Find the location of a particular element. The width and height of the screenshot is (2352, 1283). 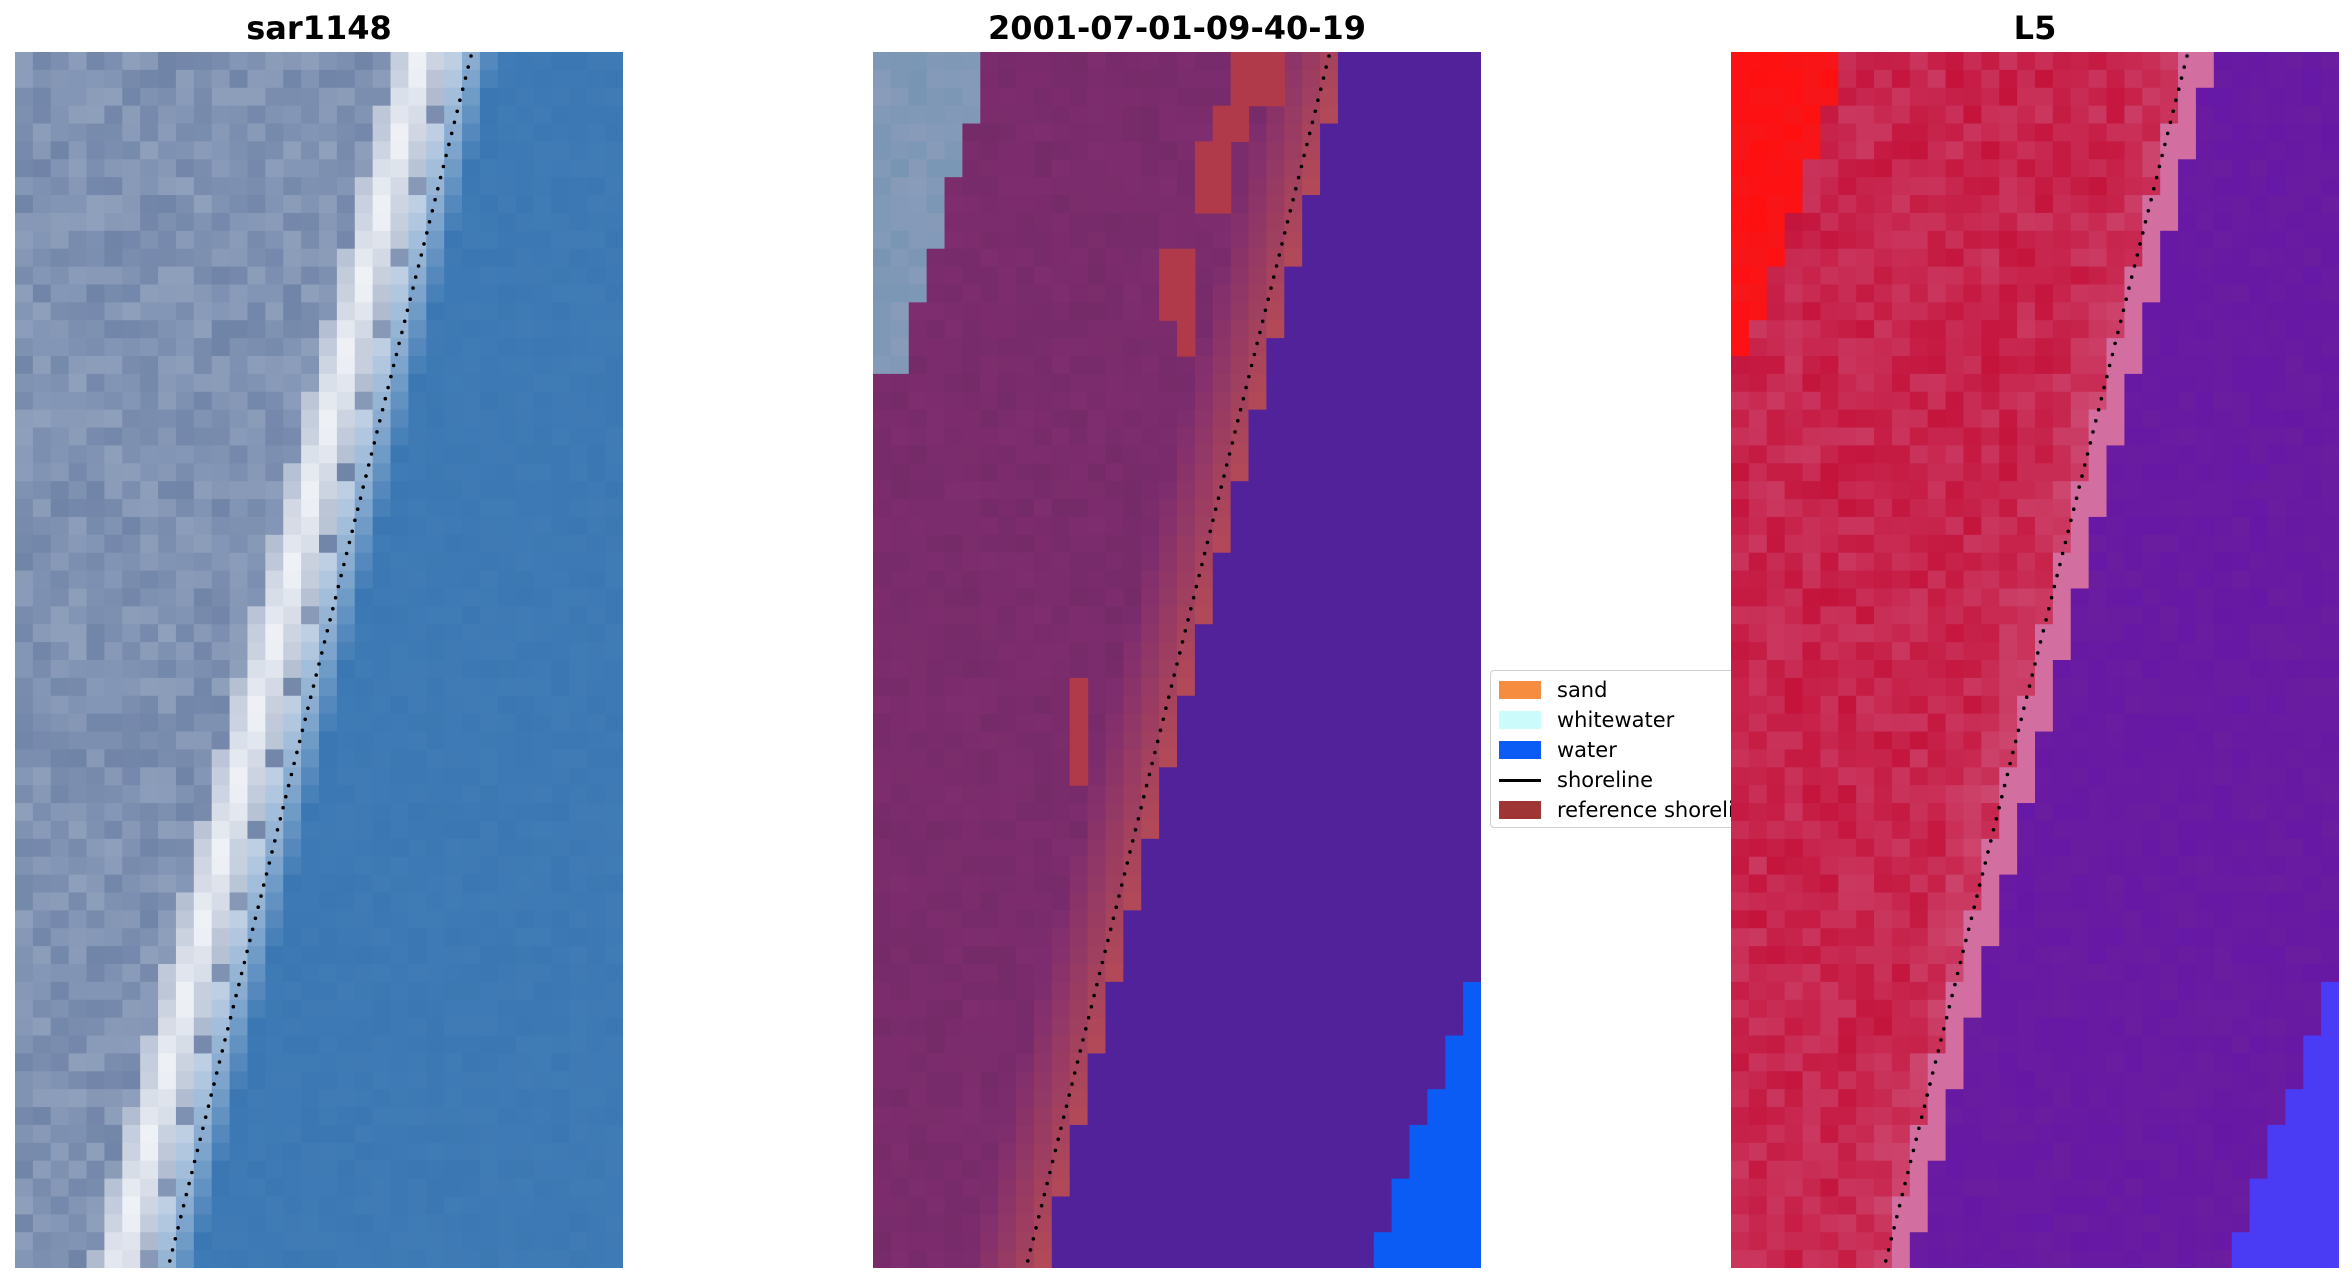

legend-item-water: water is located at coordinates (1558, 750).